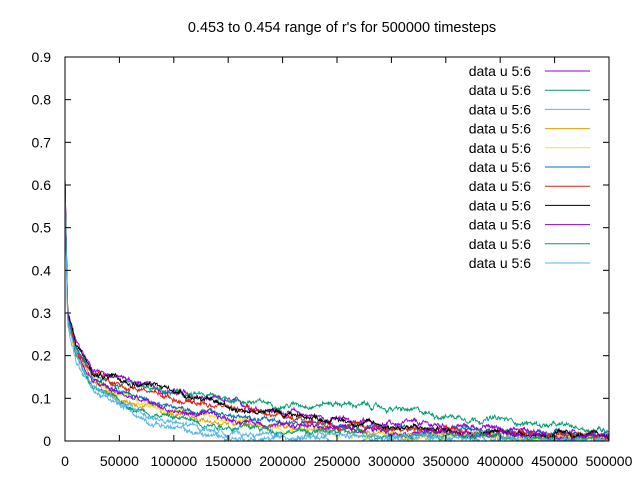 This screenshot has height=485, width=640. What do you see at coordinates (42, 57) in the screenshot?
I see `y-tick-label: 0.9` at bounding box center [42, 57].